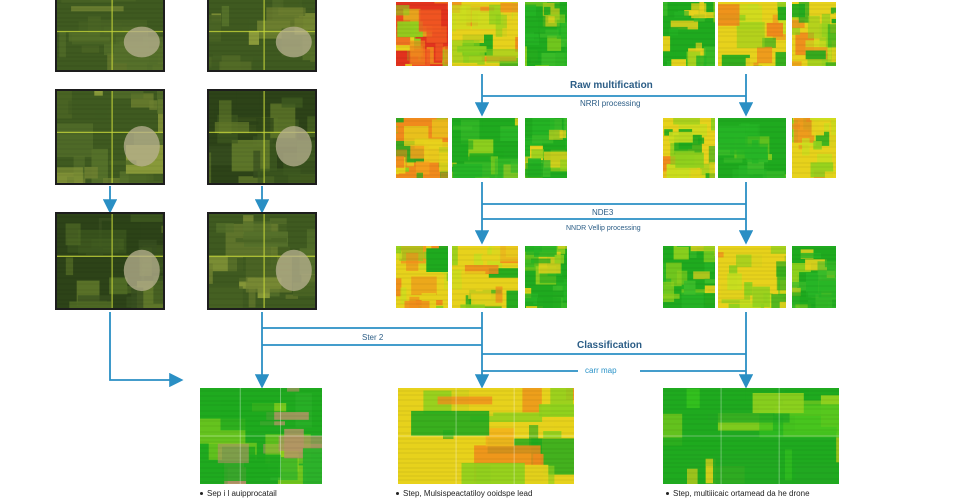 The width and height of the screenshot is (960, 500). I want to click on label-raw-multification: Raw multification, so click(611, 85).